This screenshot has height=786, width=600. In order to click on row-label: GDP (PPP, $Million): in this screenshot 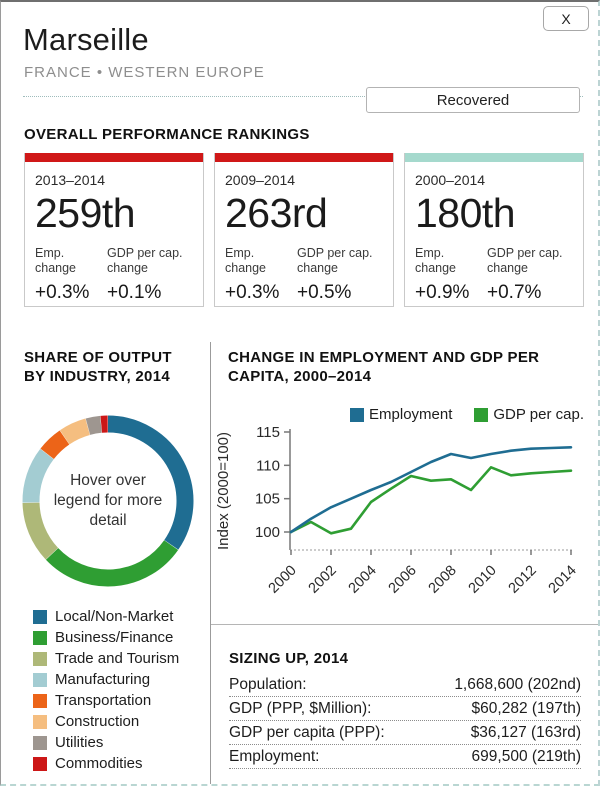, I will do `click(300, 708)`.